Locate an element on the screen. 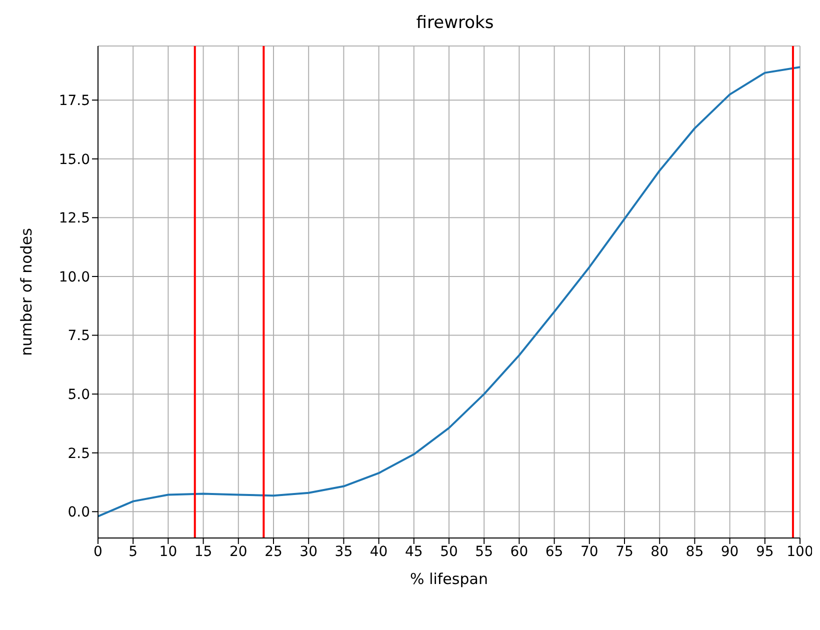 The width and height of the screenshot is (820, 630). y-axis-title: number of nodes is located at coordinates (26, 292).